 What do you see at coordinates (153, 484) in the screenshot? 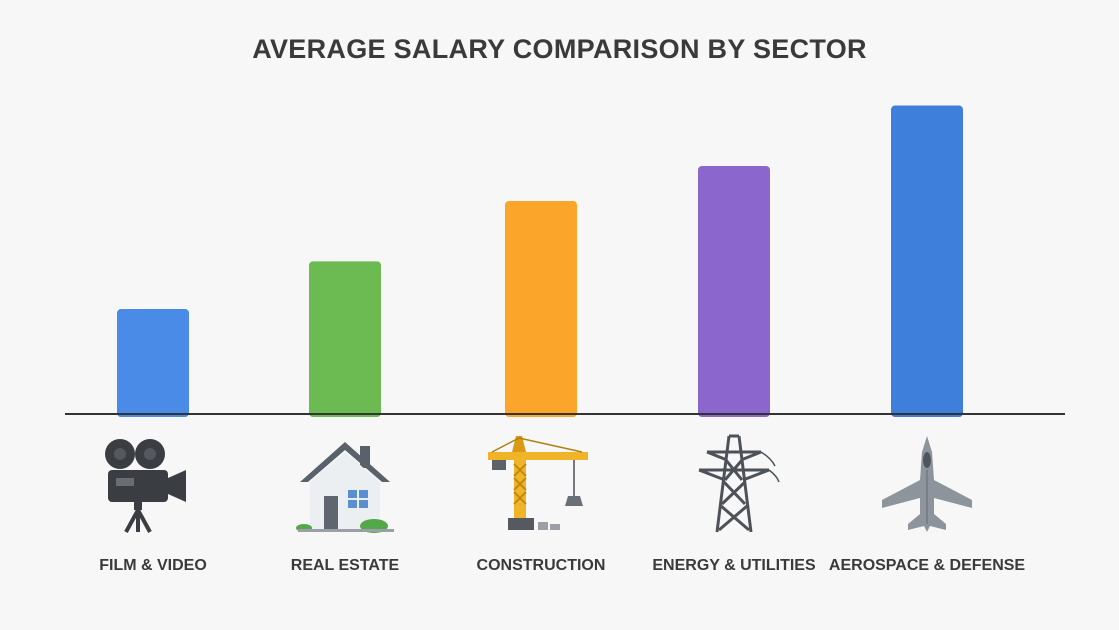
I see `movie-camera-icon` at bounding box center [153, 484].